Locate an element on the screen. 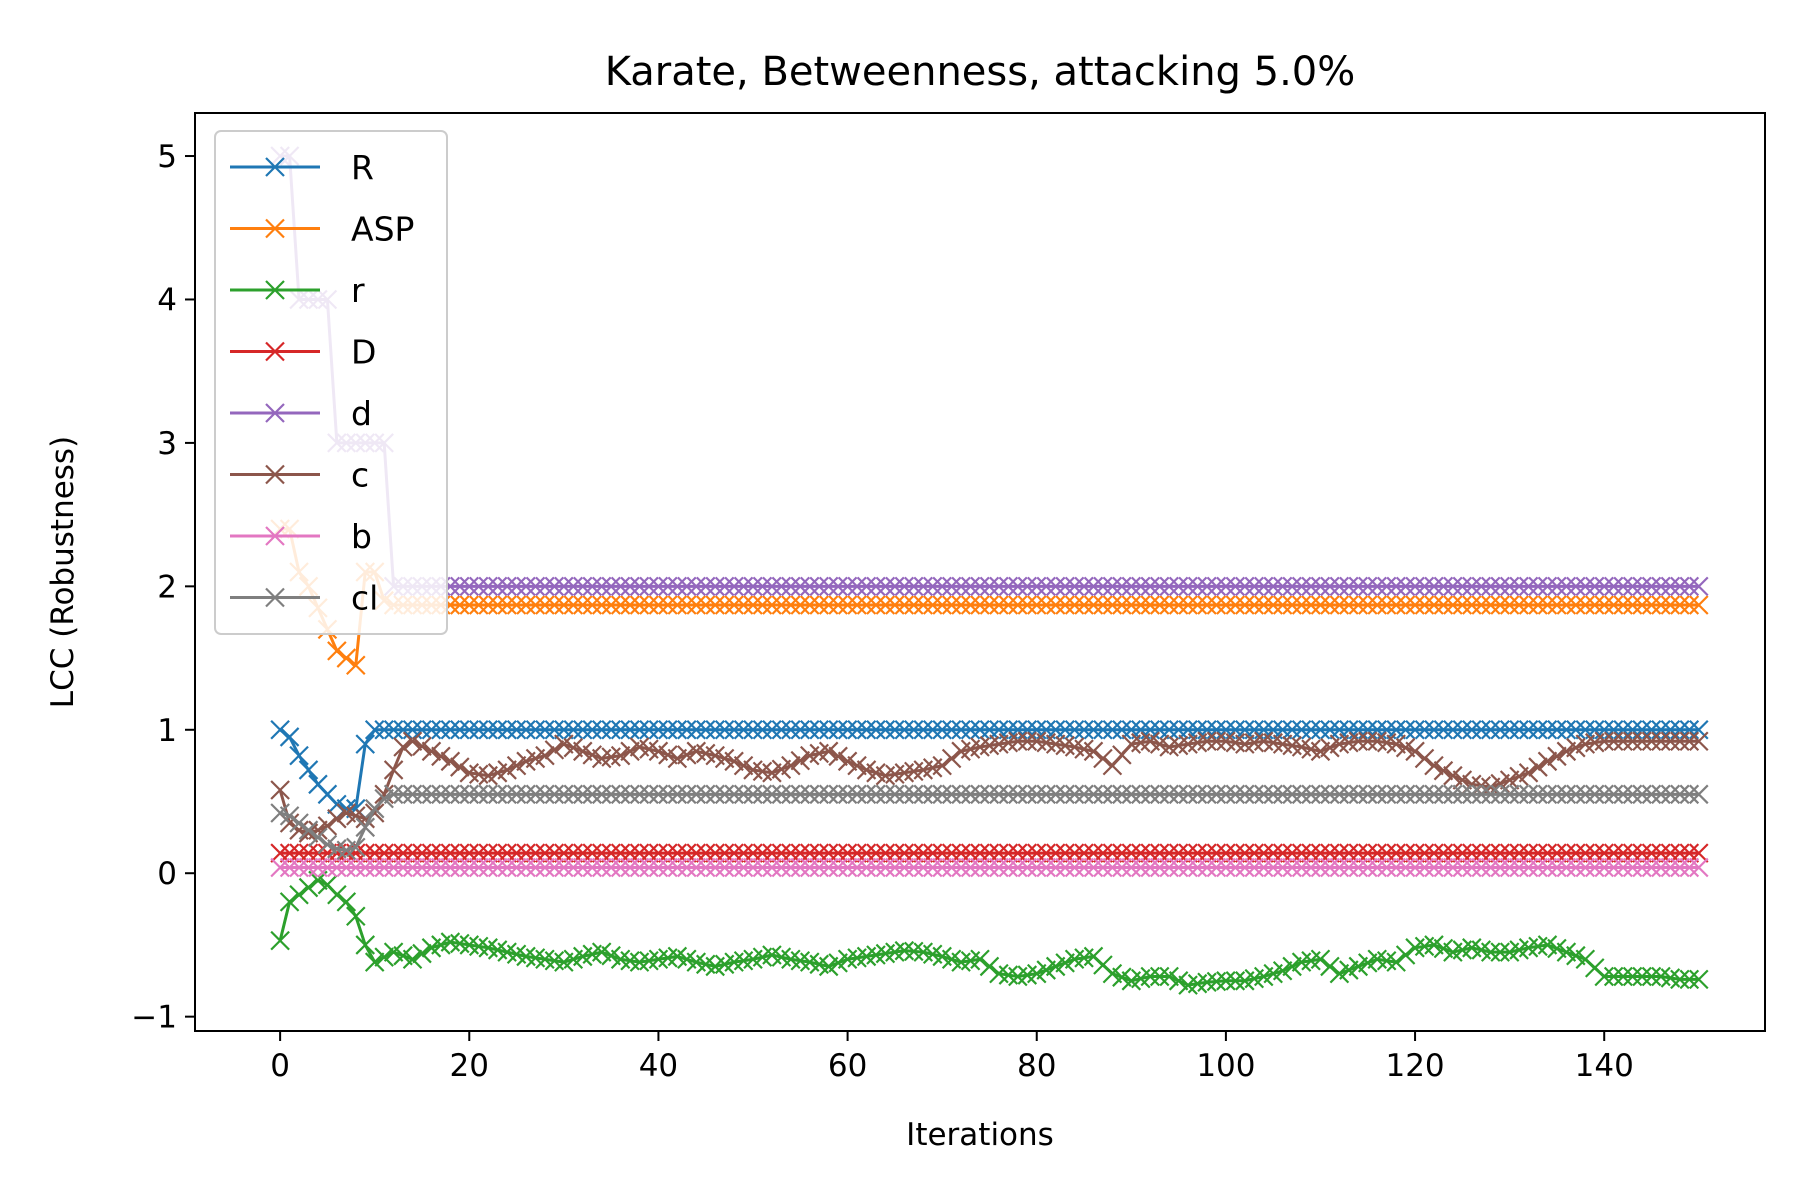  legend-marker is located at coordinates (275, 597).